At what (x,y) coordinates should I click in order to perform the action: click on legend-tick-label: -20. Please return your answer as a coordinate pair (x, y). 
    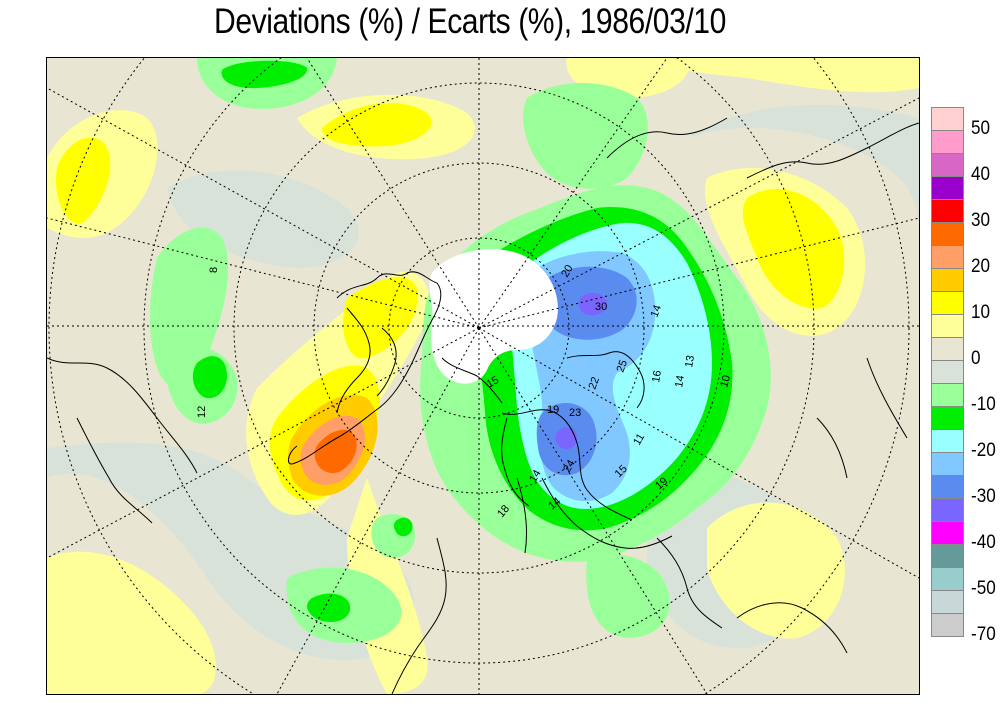
    Looking at the image, I should click on (983, 450).